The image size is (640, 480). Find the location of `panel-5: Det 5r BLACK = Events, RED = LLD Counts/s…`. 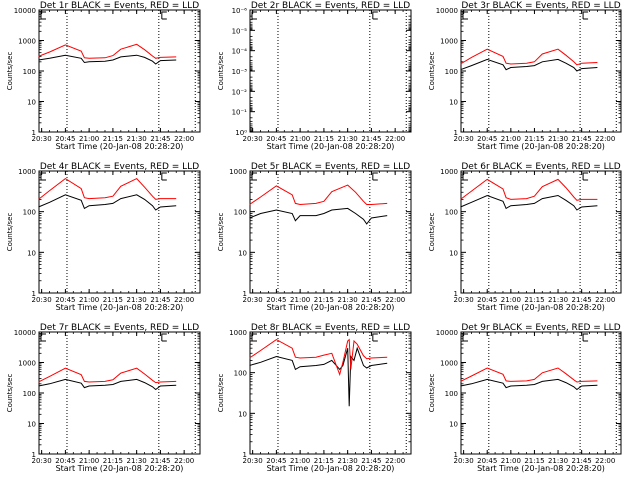

panel-5: Det 5r BLACK = Events, RED = LLD Counts/s… is located at coordinates (314, 237).